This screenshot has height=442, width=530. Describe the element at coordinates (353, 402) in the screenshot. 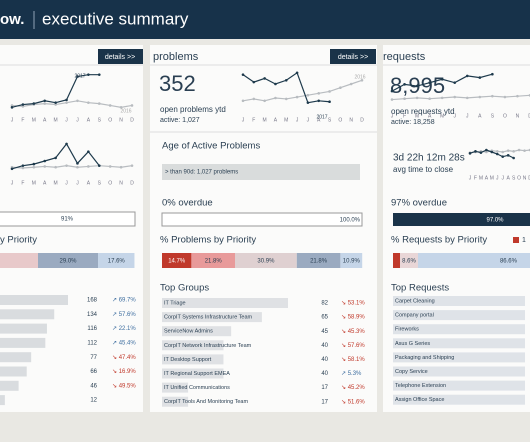

I see `row-change: ↘ 51.6%` at that location.